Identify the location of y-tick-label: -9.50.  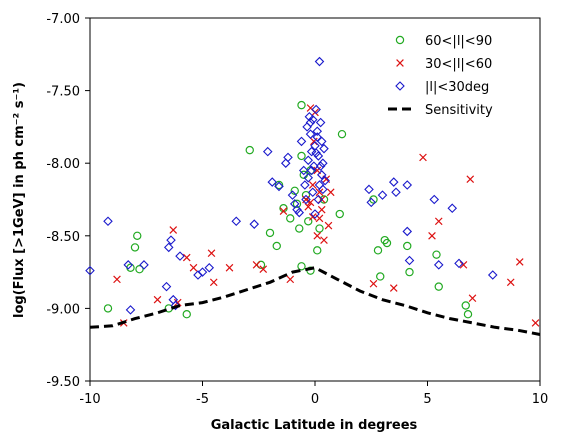
(63, 382).